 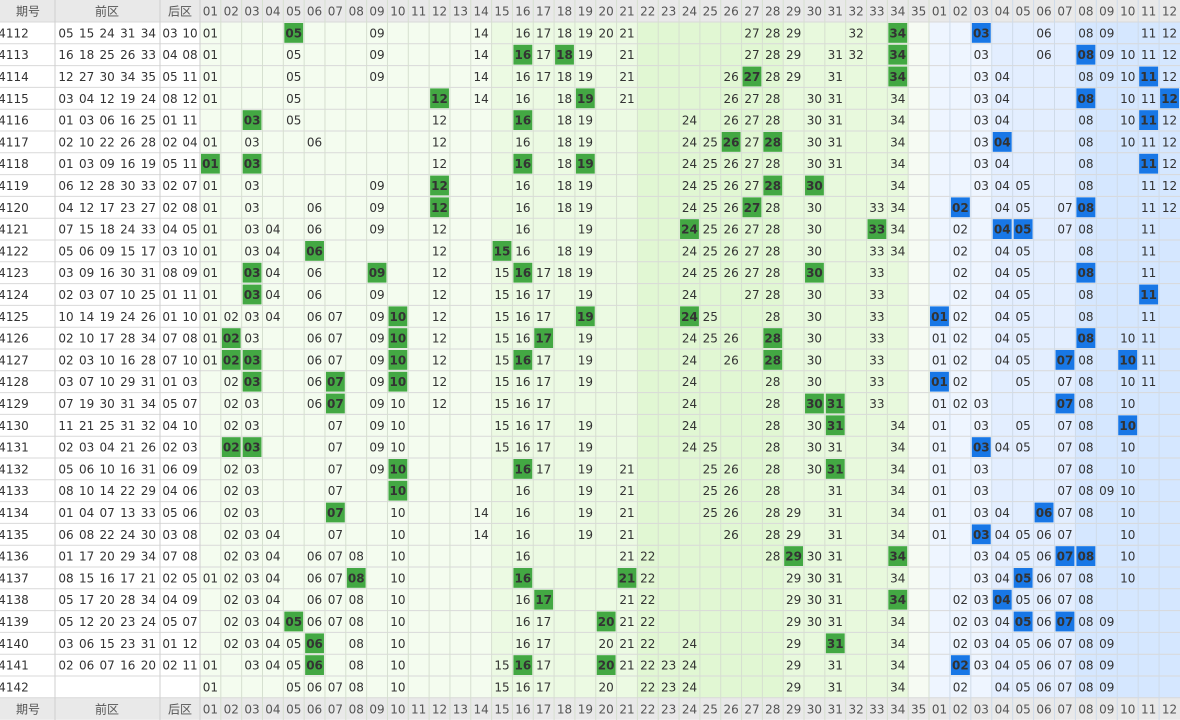 What do you see at coordinates (627, 578) in the screenshot?
I see `hit-number: 21` at bounding box center [627, 578].